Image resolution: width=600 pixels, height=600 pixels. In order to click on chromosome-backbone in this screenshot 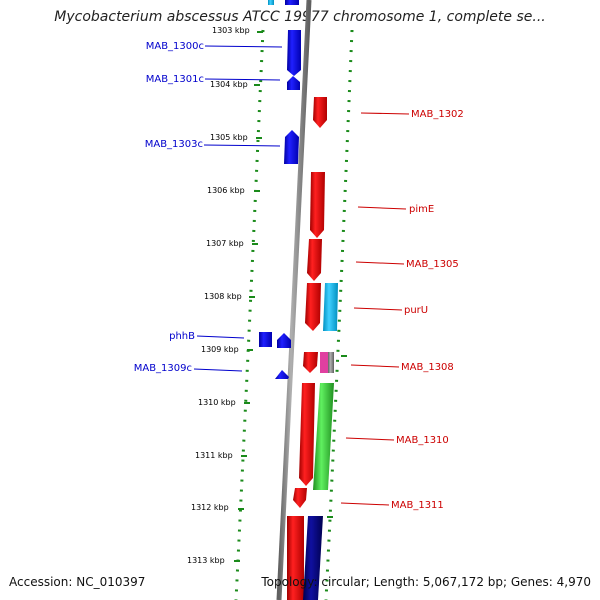, I will do `click(294, 300)`.